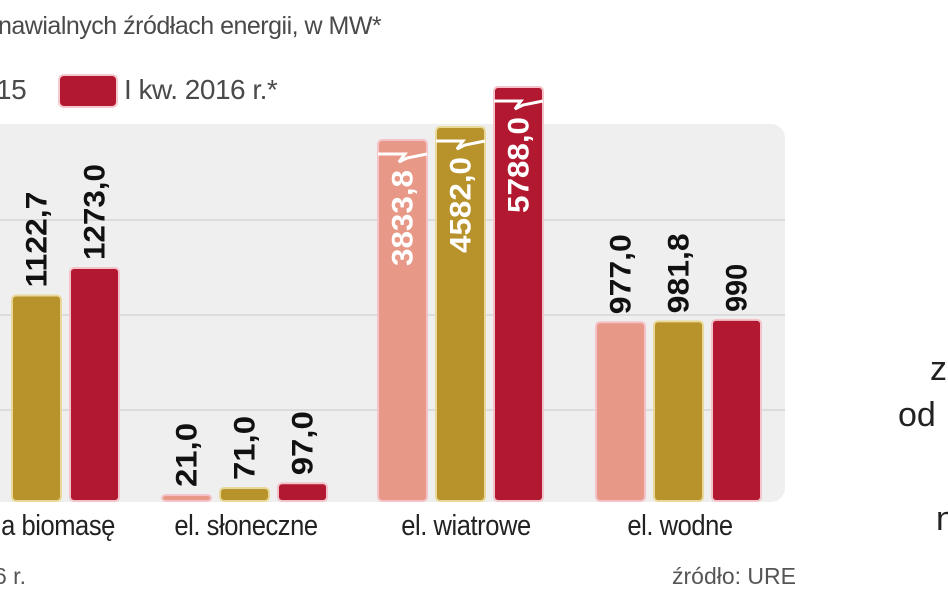 This screenshot has height=593, width=948. What do you see at coordinates (191, 26) in the screenshot?
I see `chart-title: nawialnych źródłach energii, w MW*` at bounding box center [191, 26].